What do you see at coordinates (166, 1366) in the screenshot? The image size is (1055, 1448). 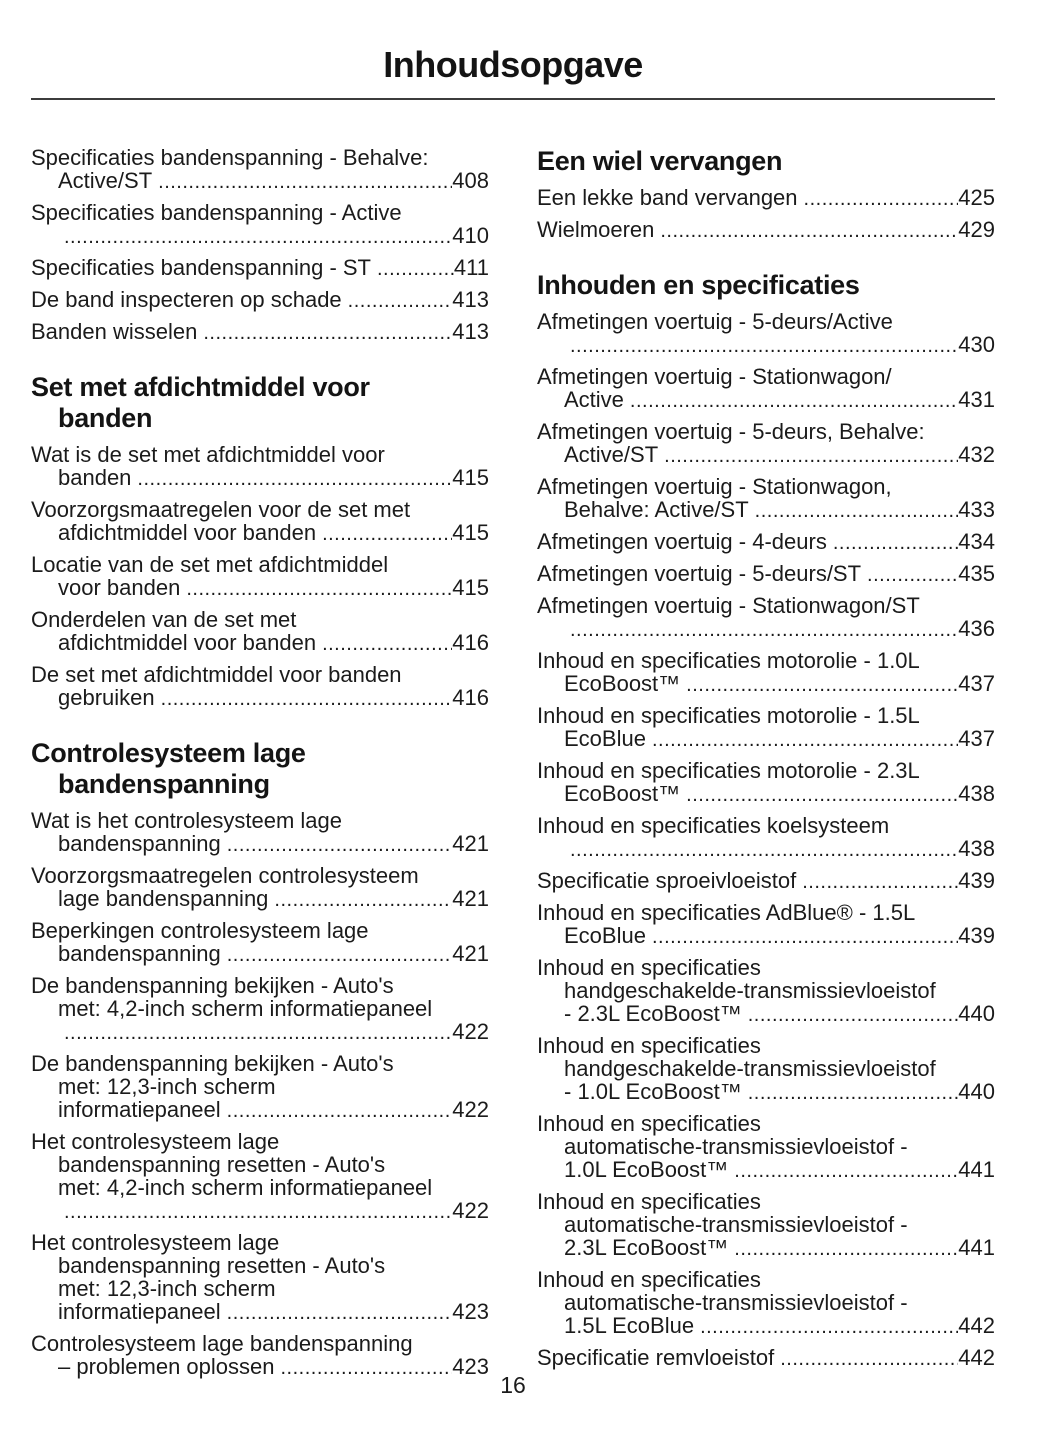 I see `toc-entry-text: – problemen oplossen` at bounding box center [166, 1366].